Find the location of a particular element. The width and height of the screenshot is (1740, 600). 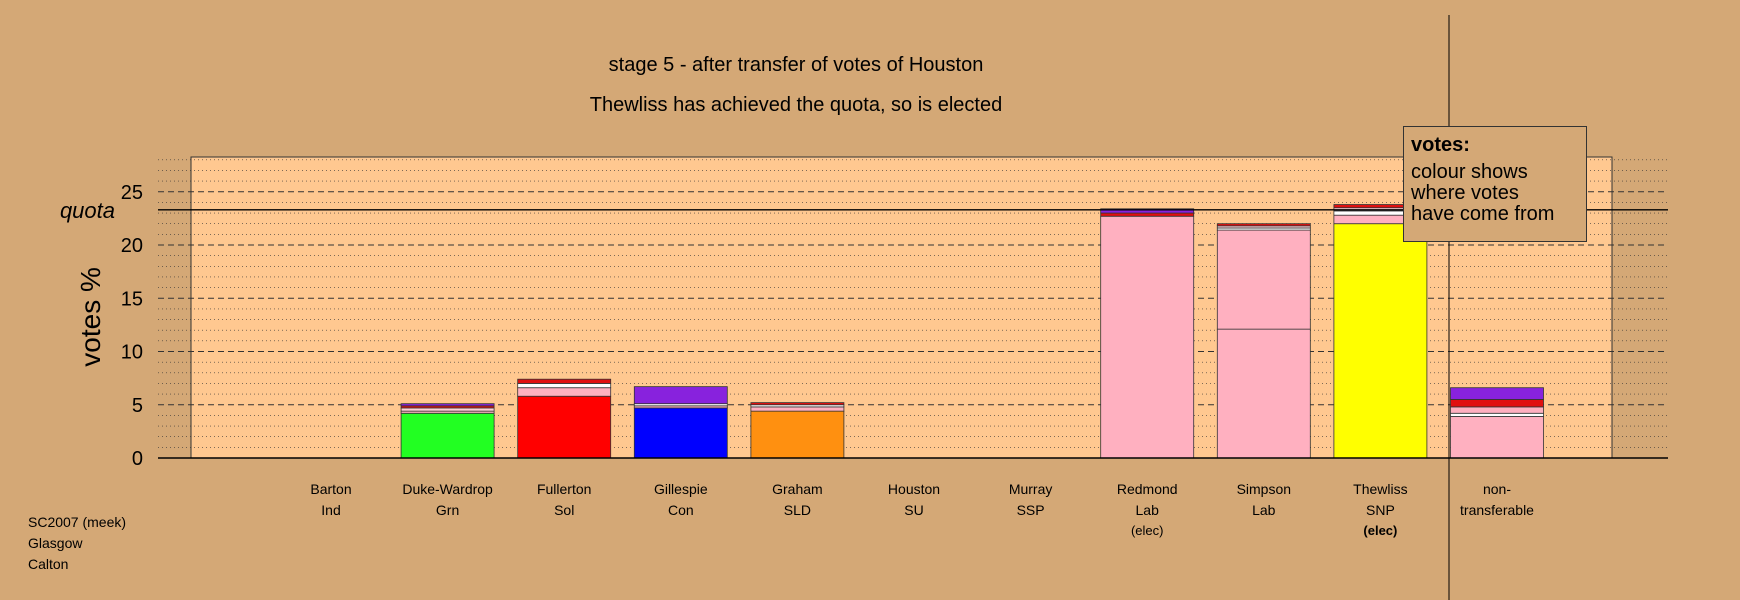

category-name: Graham is located at coordinates (797, 489).